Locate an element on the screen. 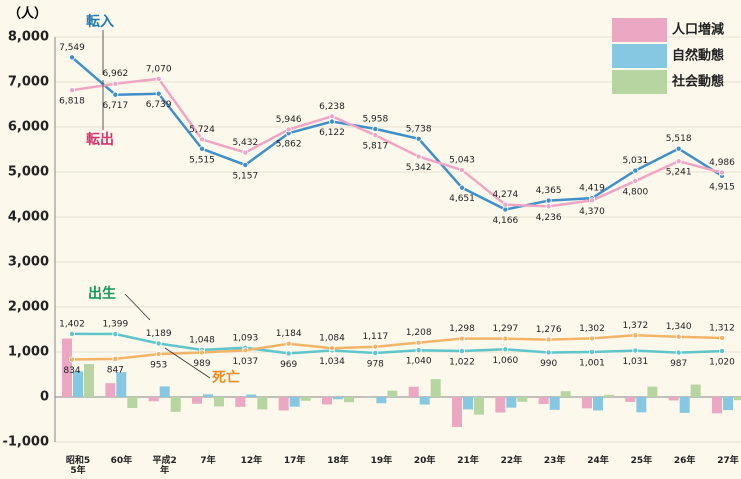  x-tick-label: 平成2年 is located at coordinates (164, 466).